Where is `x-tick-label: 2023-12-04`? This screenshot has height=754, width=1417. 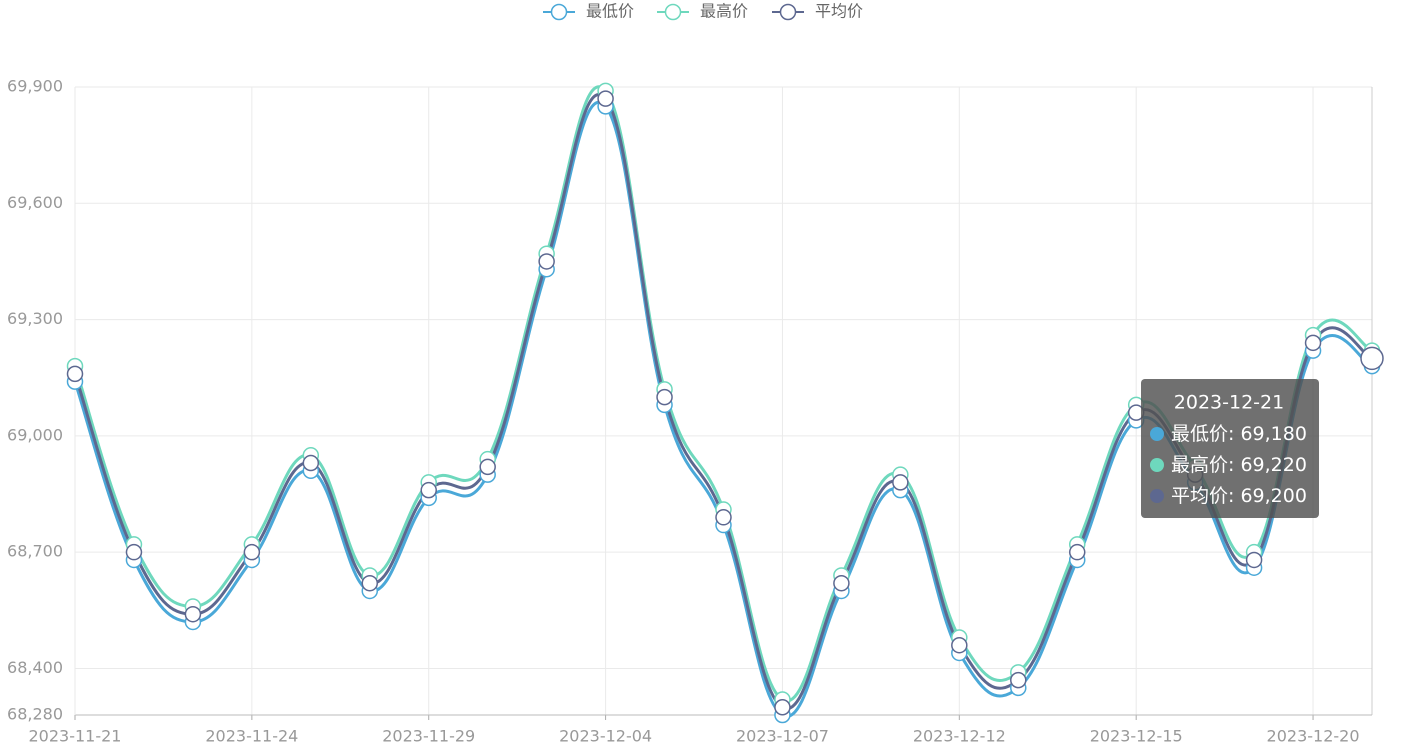
x-tick-label: 2023-12-04 is located at coordinates (605, 736).